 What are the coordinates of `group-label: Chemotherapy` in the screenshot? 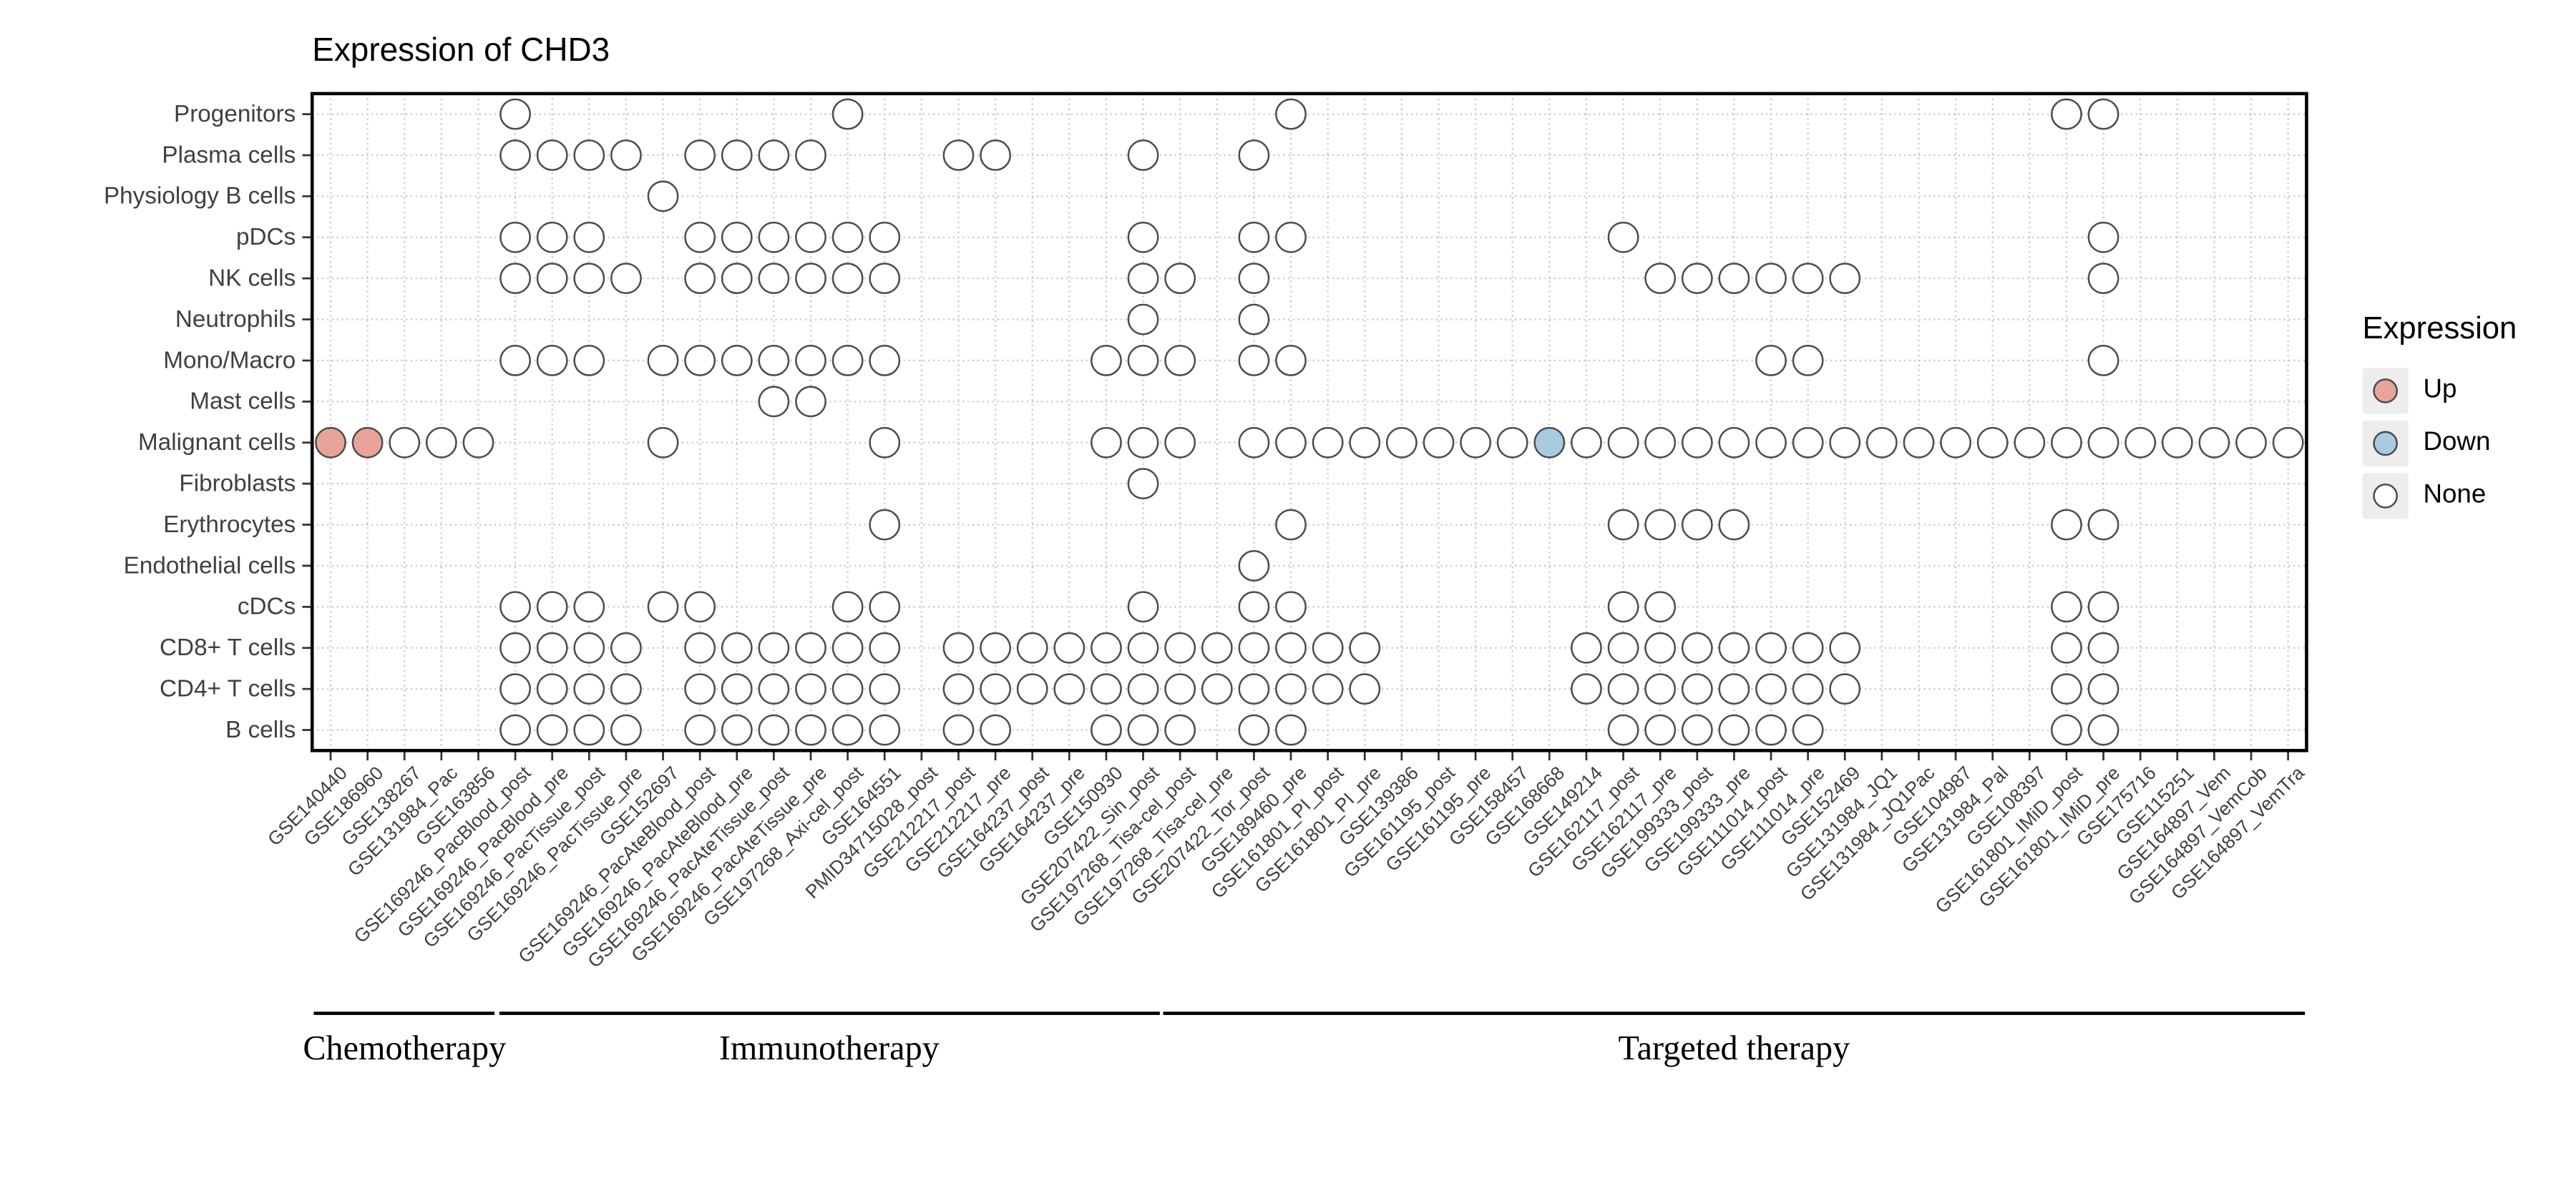 It's located at (405, 1048).